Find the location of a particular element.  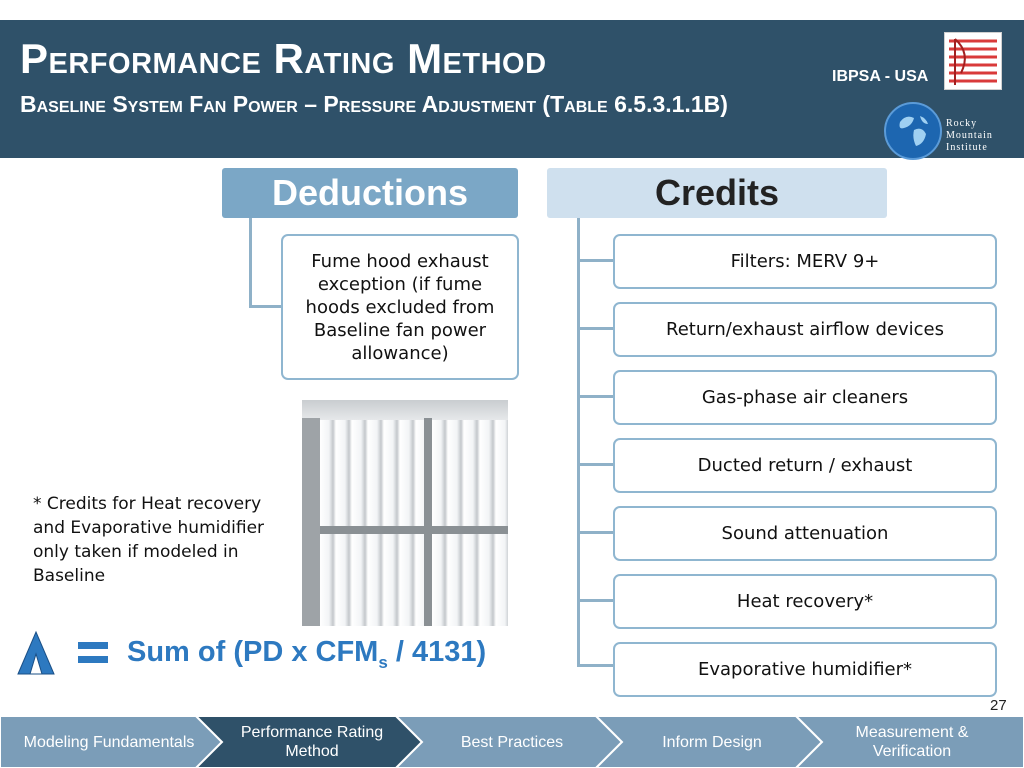

credit-item-label: Sound attenuation is located at coordinates (805, 533).